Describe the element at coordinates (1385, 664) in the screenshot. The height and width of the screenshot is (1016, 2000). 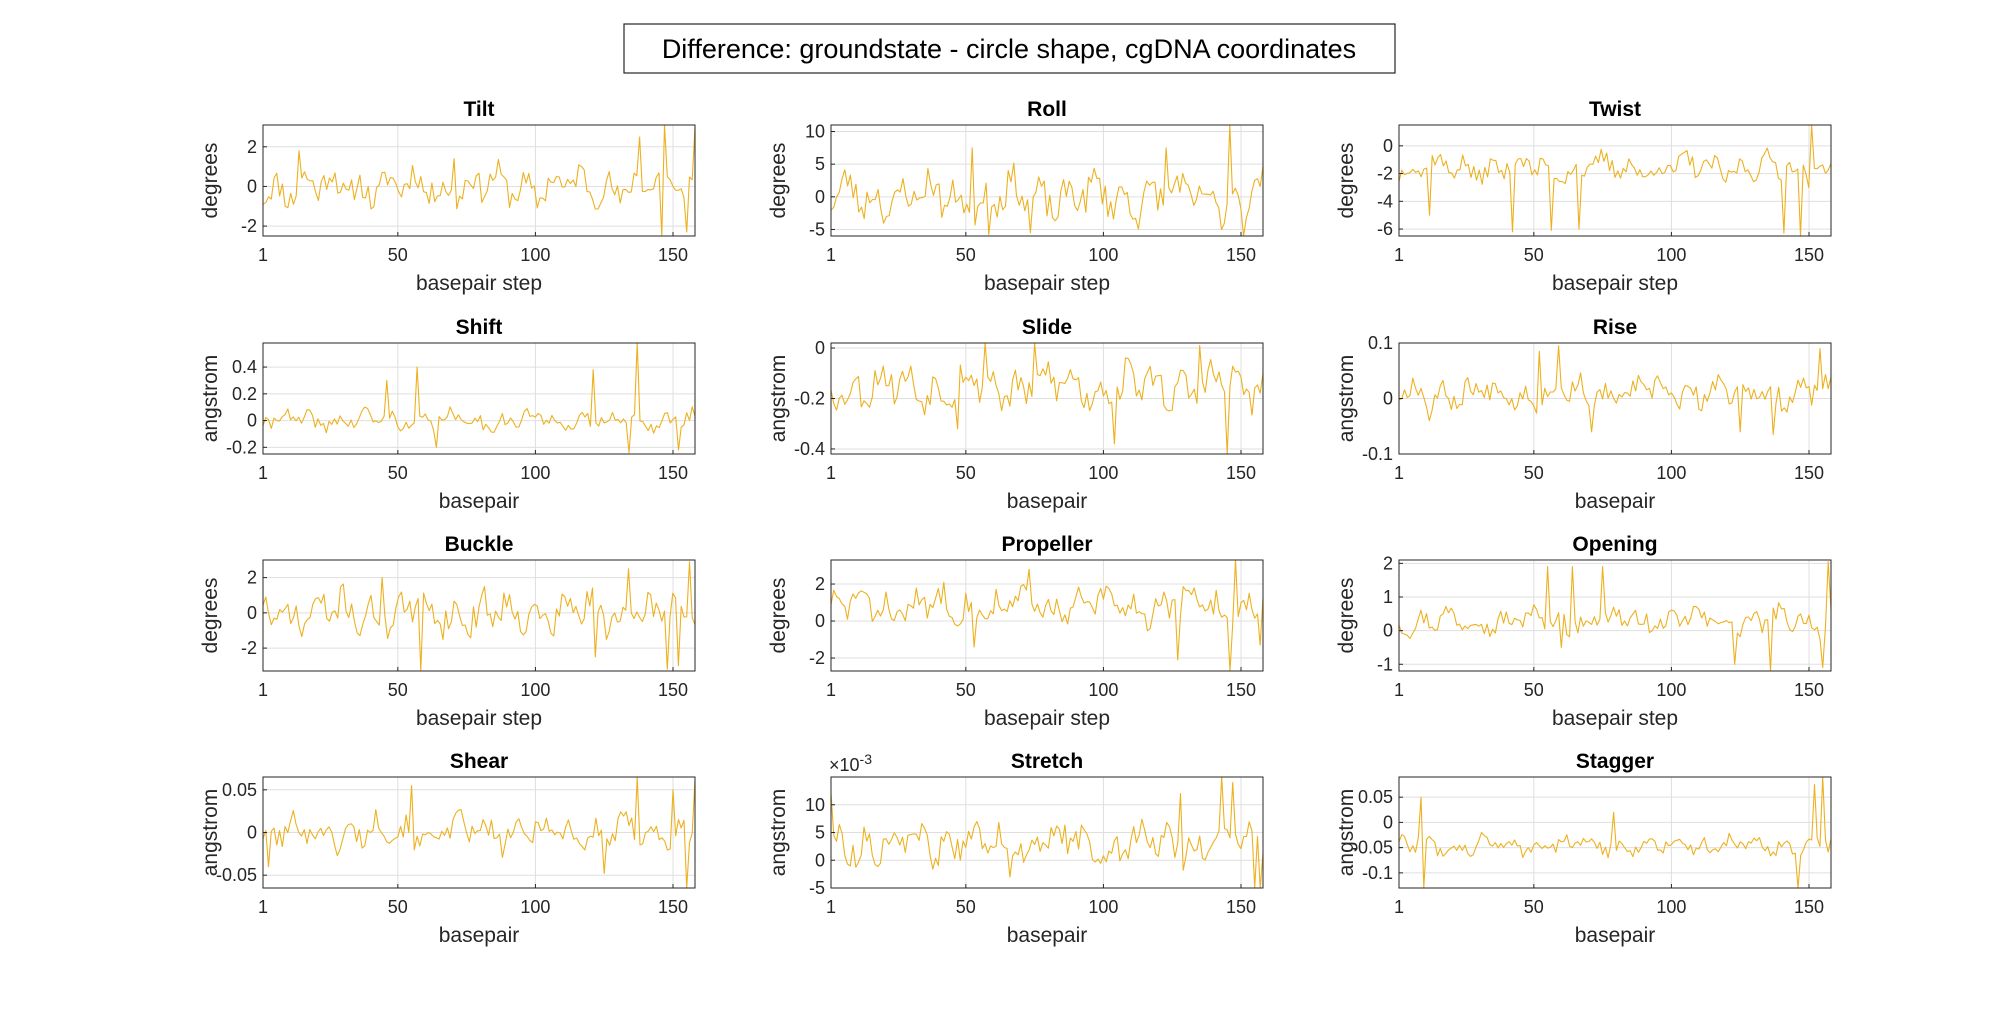
I see `y-tick-label: -1` at that location.